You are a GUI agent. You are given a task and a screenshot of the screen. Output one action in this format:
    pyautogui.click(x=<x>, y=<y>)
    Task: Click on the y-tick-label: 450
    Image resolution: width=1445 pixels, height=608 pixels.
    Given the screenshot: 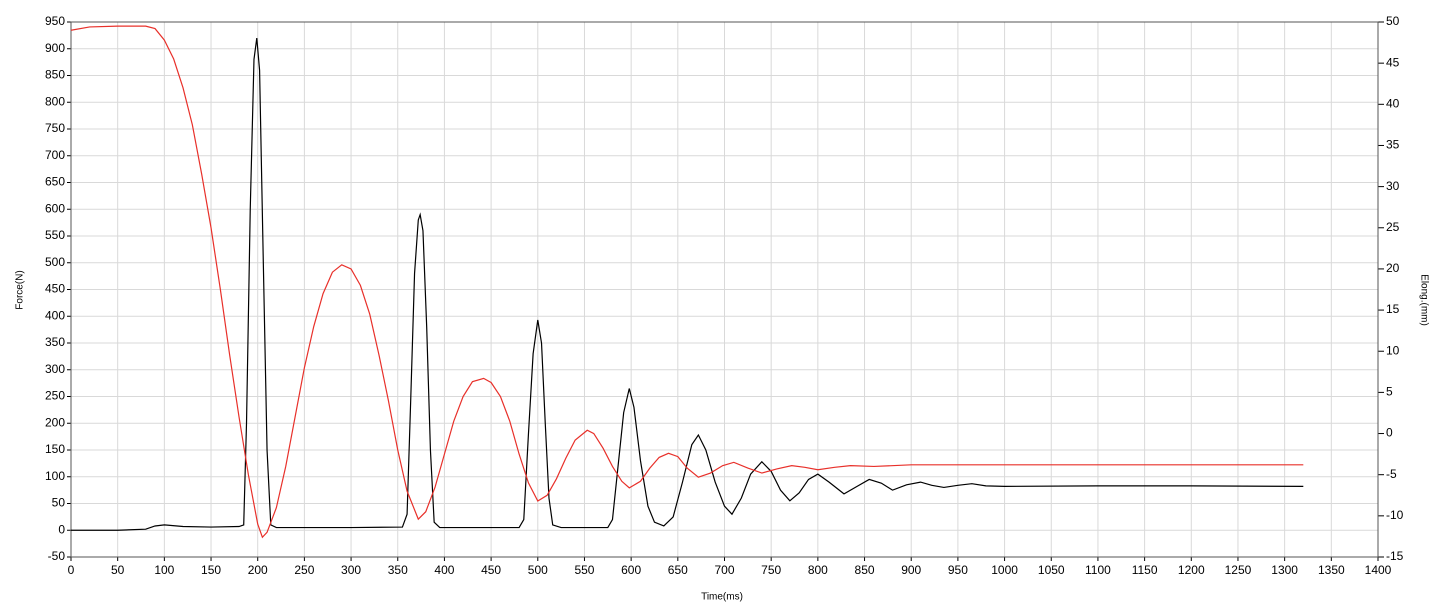 What is the action you would take?
    pyautogui.click(x=55, y=289)
    